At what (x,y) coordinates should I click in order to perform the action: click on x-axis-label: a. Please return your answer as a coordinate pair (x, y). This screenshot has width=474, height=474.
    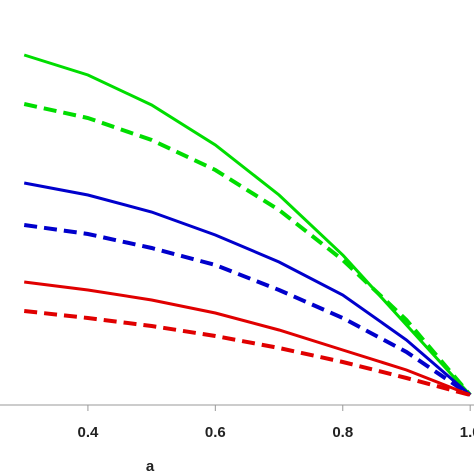
    Looking at the image, I should click on (150, 466).